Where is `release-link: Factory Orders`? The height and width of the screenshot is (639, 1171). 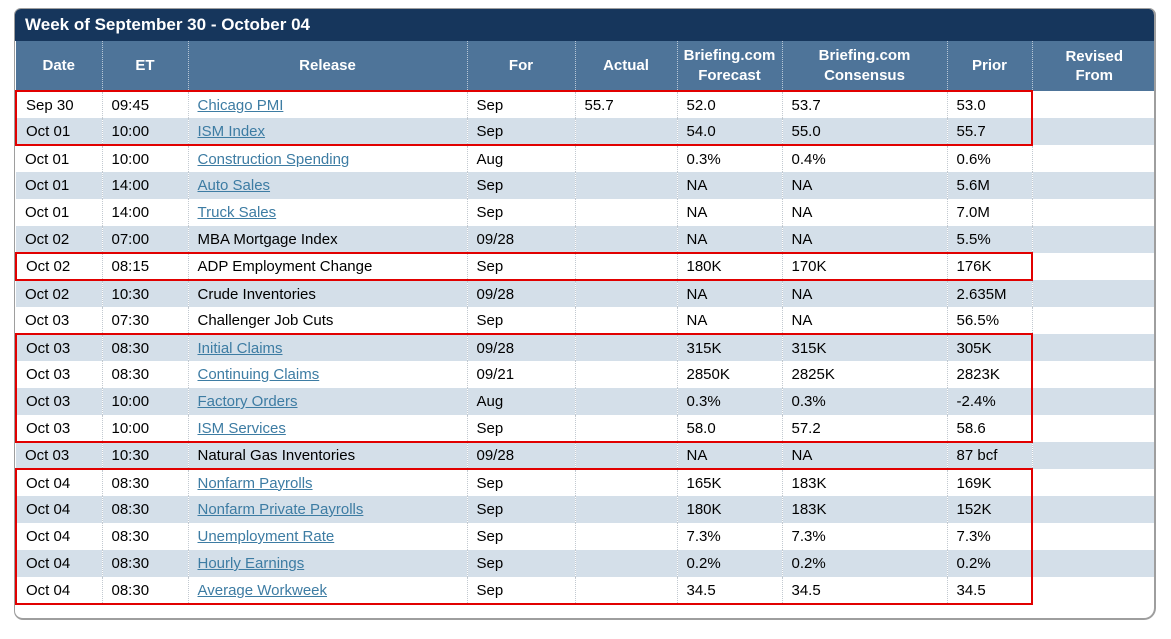 release-link: Factory Orders is located at coordinates (247, 401).